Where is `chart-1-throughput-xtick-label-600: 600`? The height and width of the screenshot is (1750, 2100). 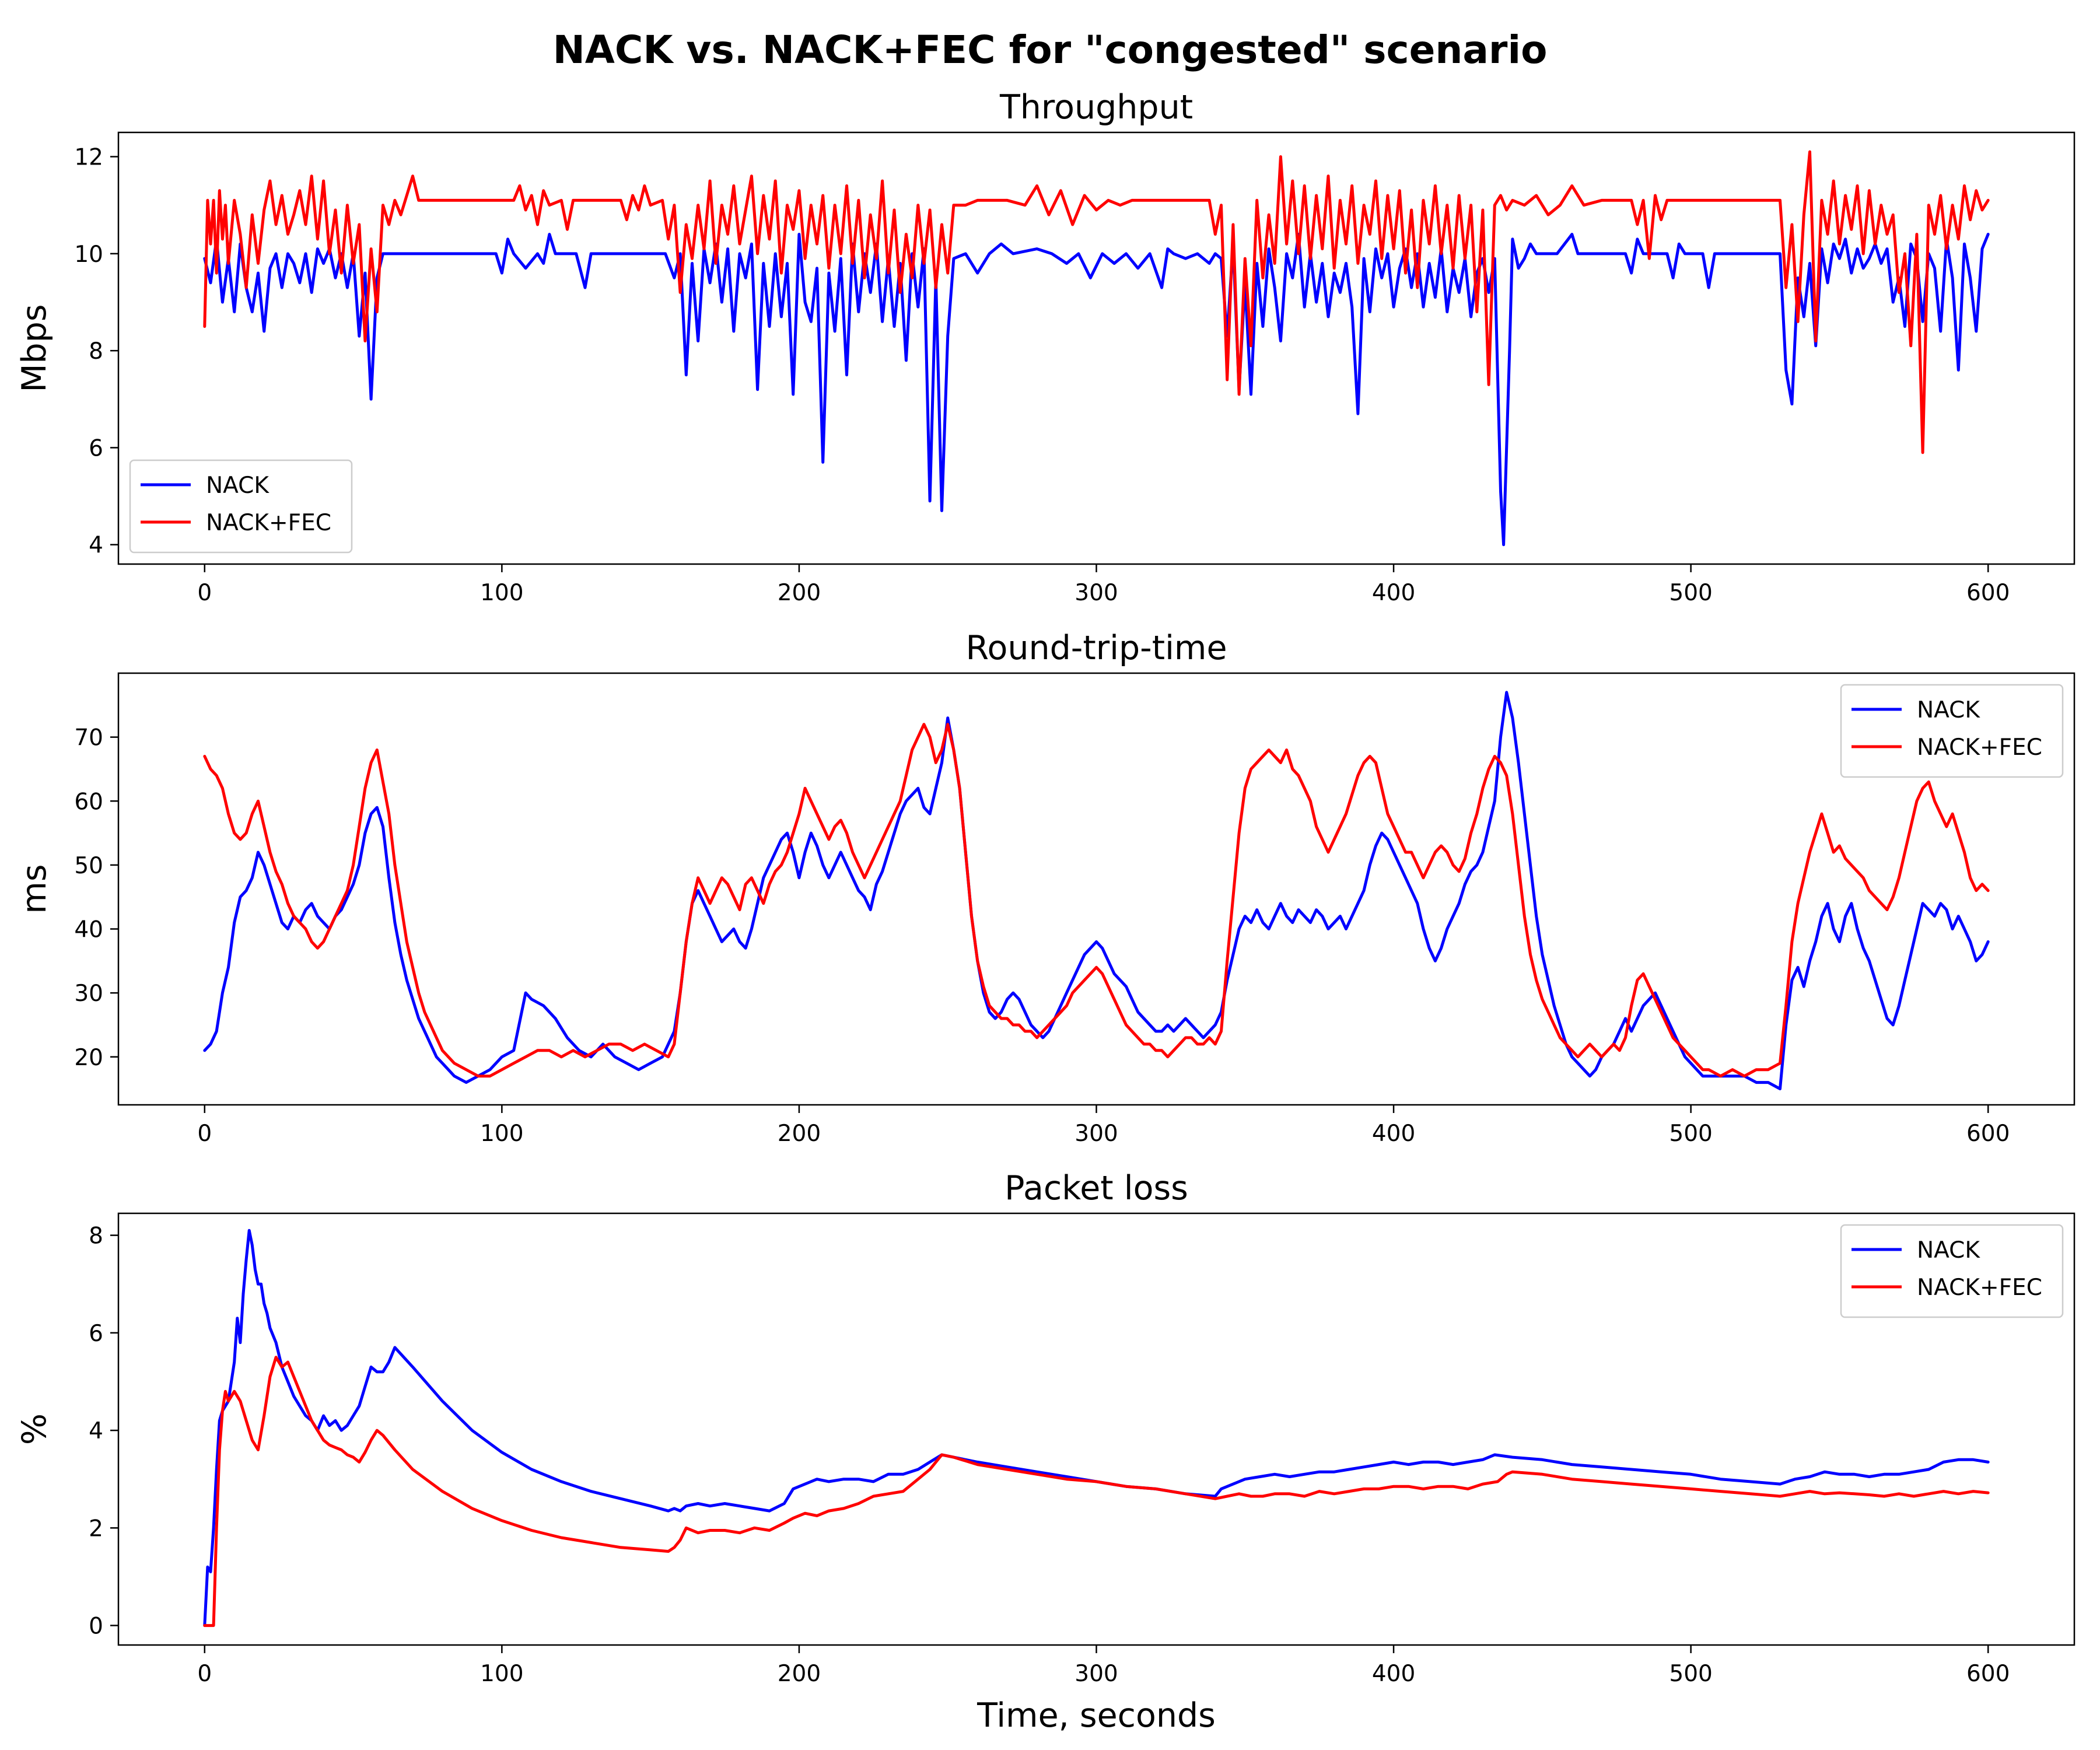 chart-1-throughput-xtick-label-600: 600 is located at coordinates (1988, 593).